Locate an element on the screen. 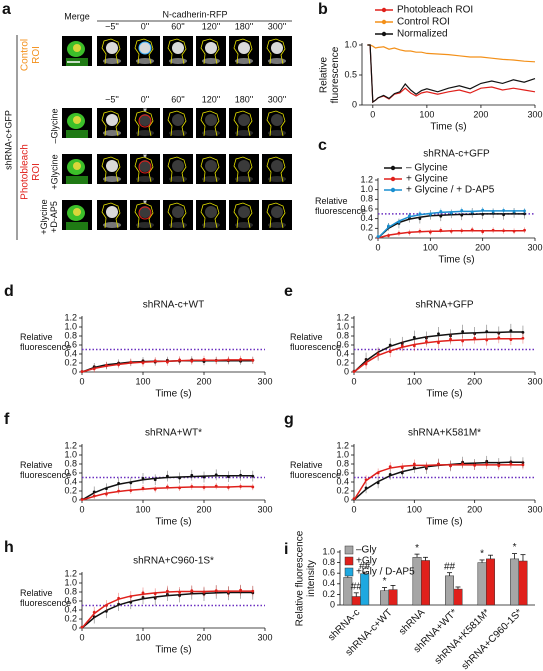 This screenshot has width=543, height=671. category-label: shRNA+C960-1S* is located at coordinates (492, 639).